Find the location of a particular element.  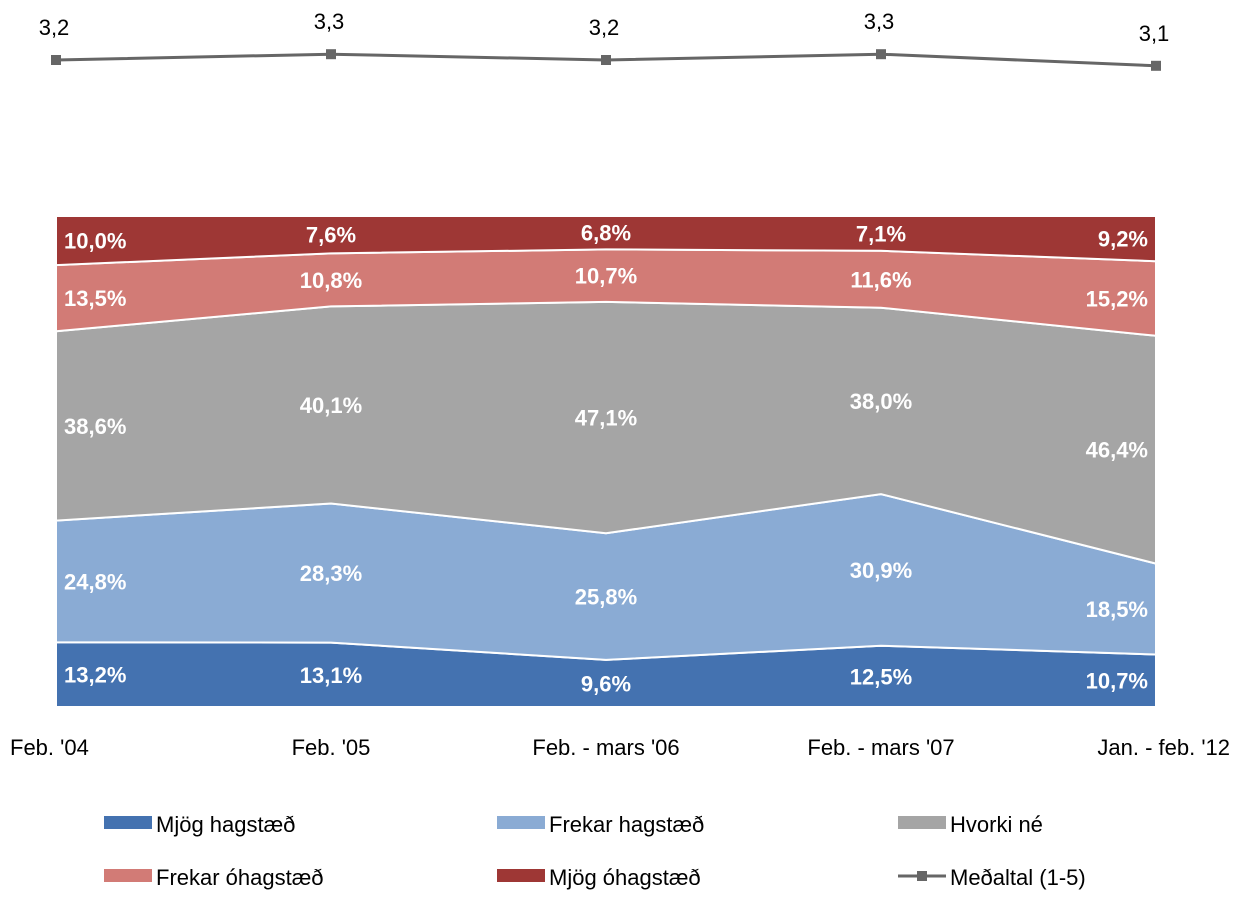

area-mjög-óhagstæð is located at coordinates (606, 241).